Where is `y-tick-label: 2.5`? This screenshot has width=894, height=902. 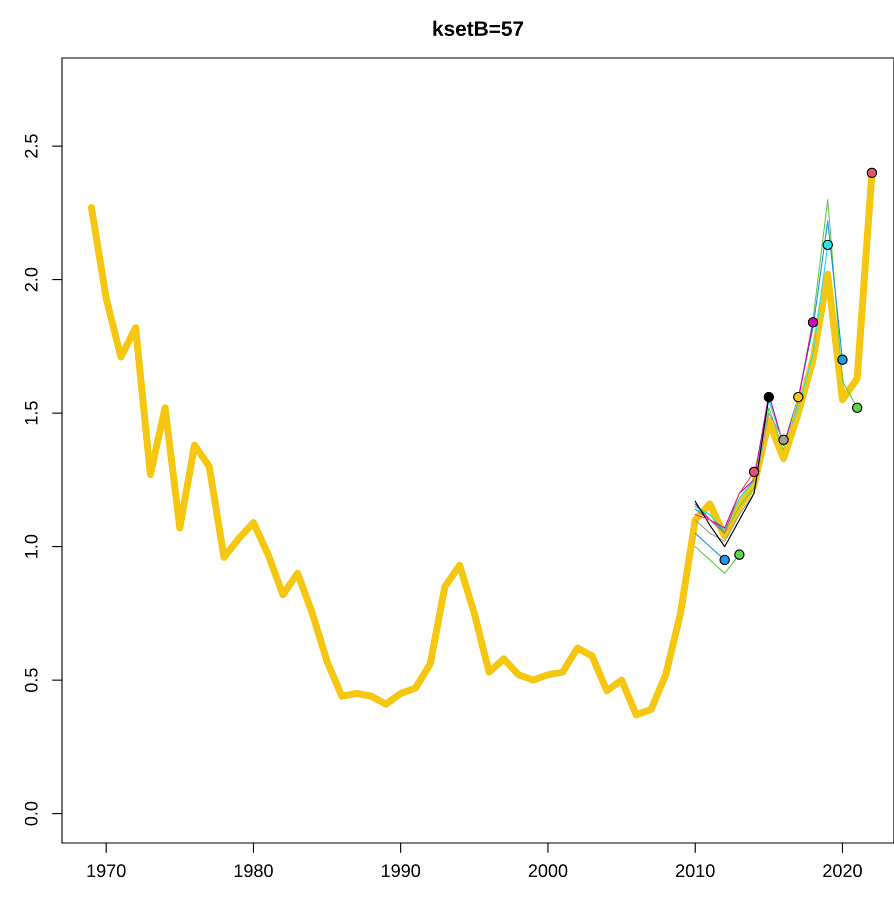
y-tick-label: 2.5 is located at coordinates (31, 146).